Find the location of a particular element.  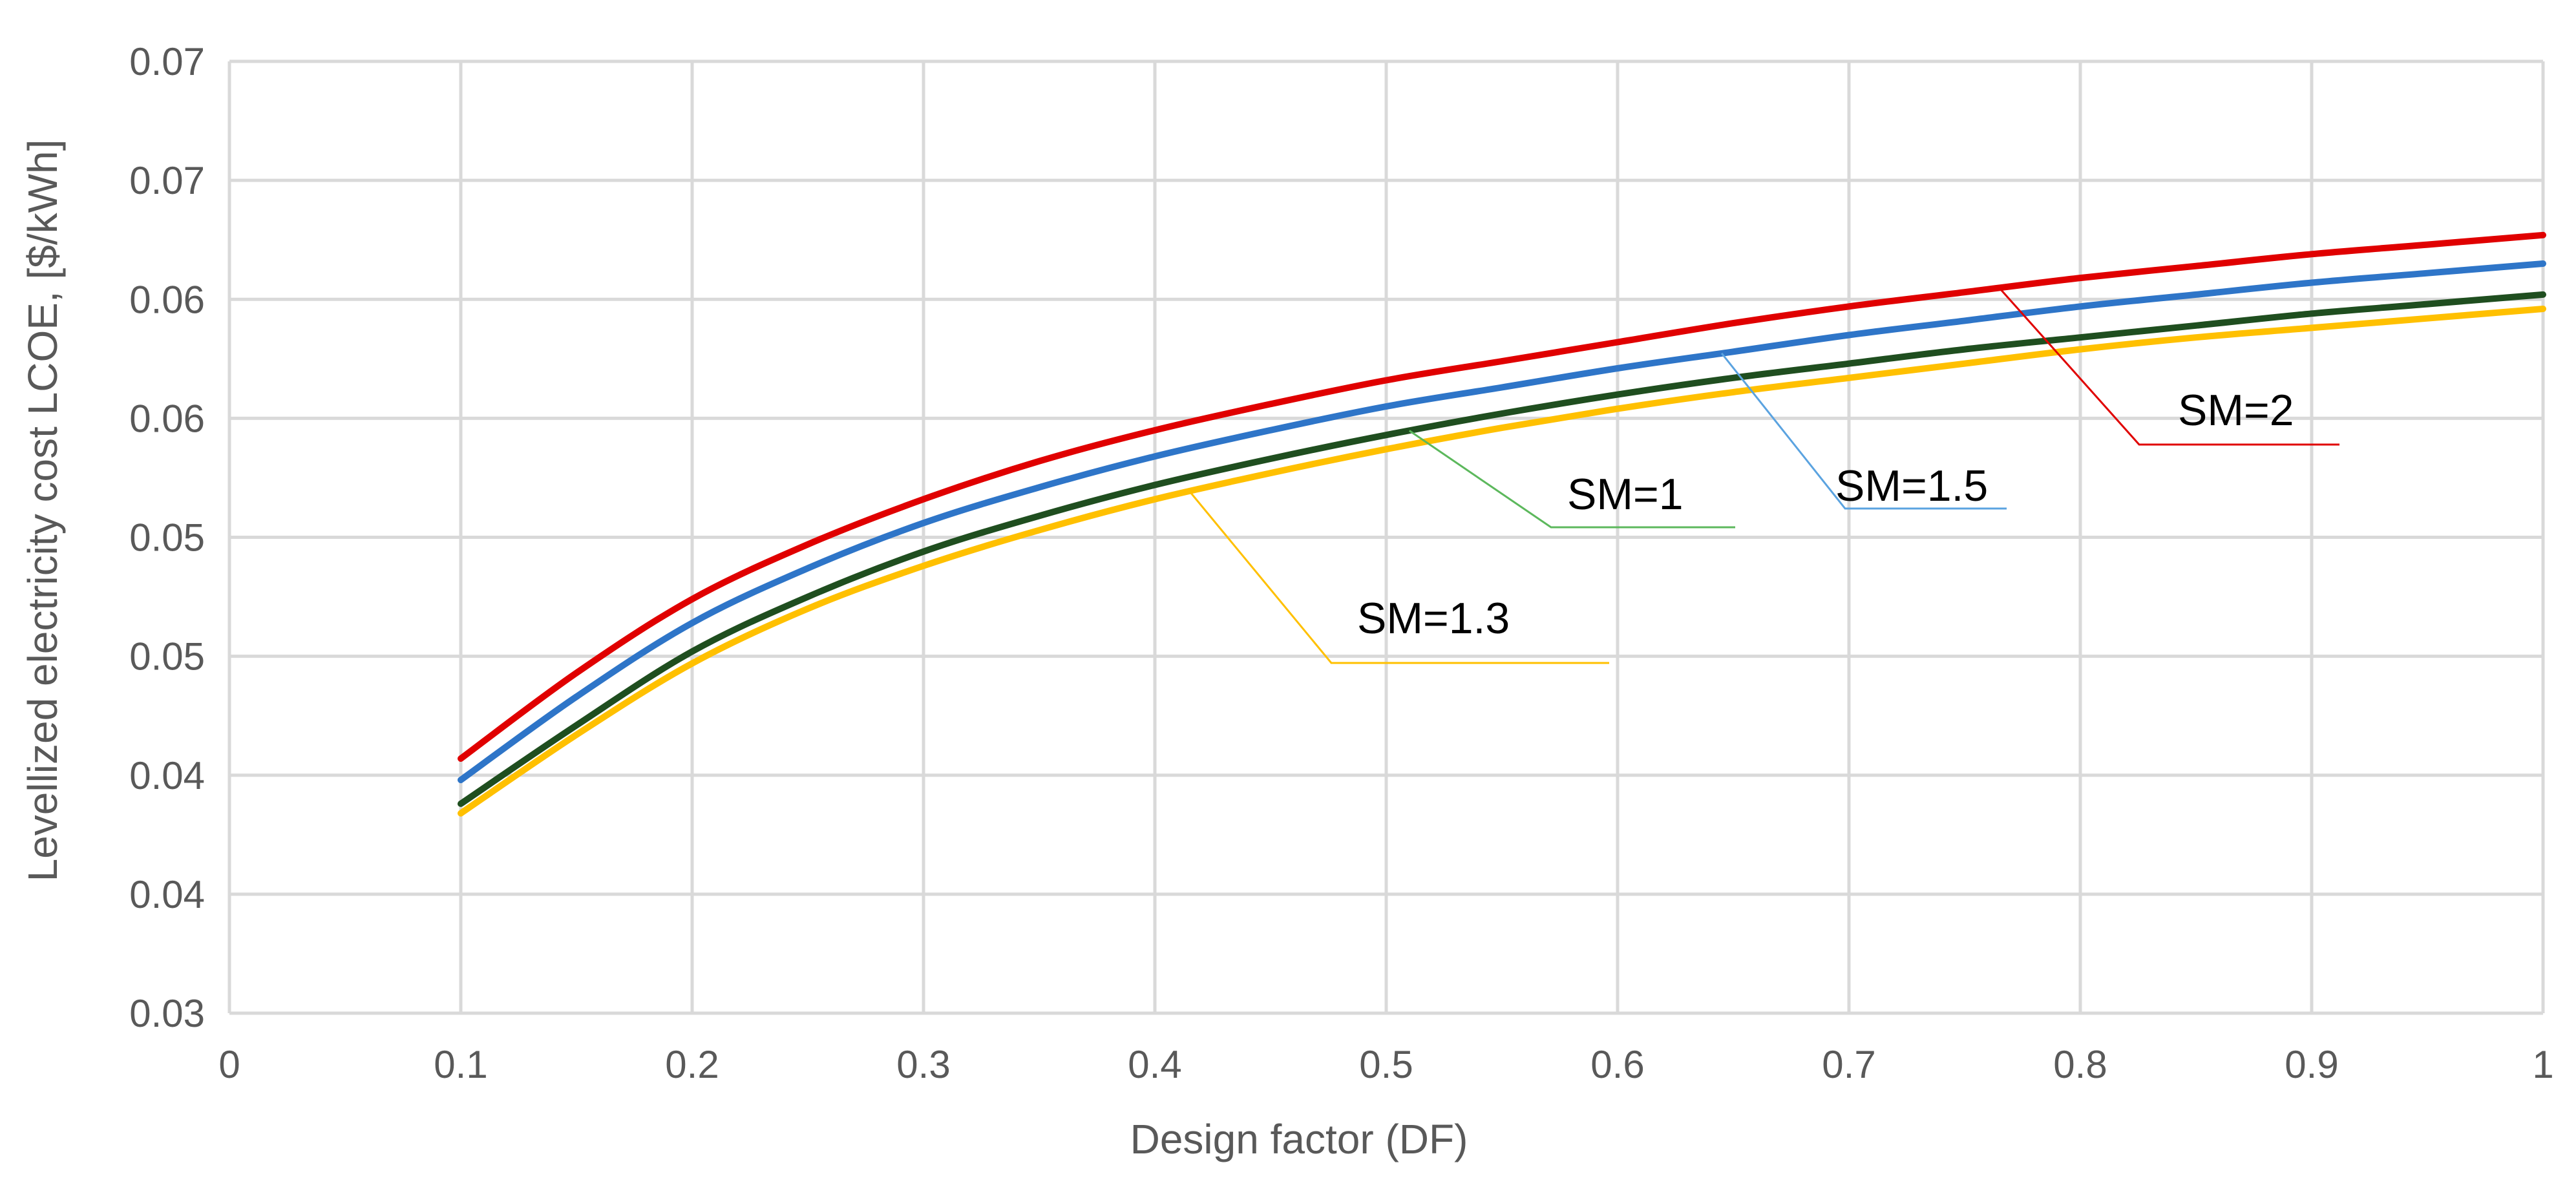

x-tick-label: 0.3 is located at coordinates (923, 1064).